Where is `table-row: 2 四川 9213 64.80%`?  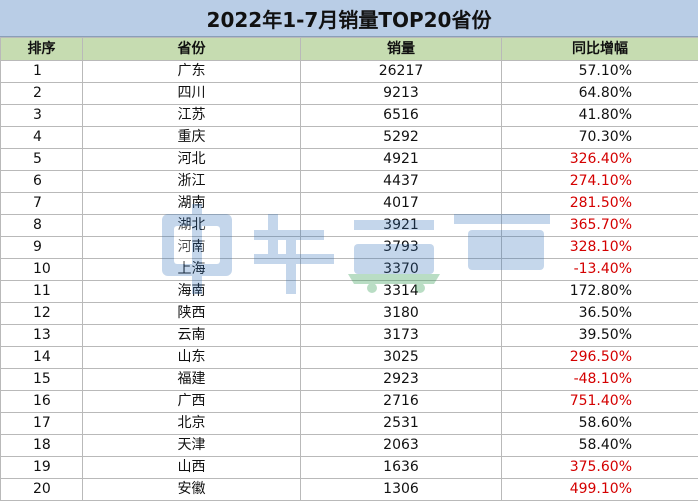
table-row: 2 四川 9213 64.80% is located at coordinates (349, 93).